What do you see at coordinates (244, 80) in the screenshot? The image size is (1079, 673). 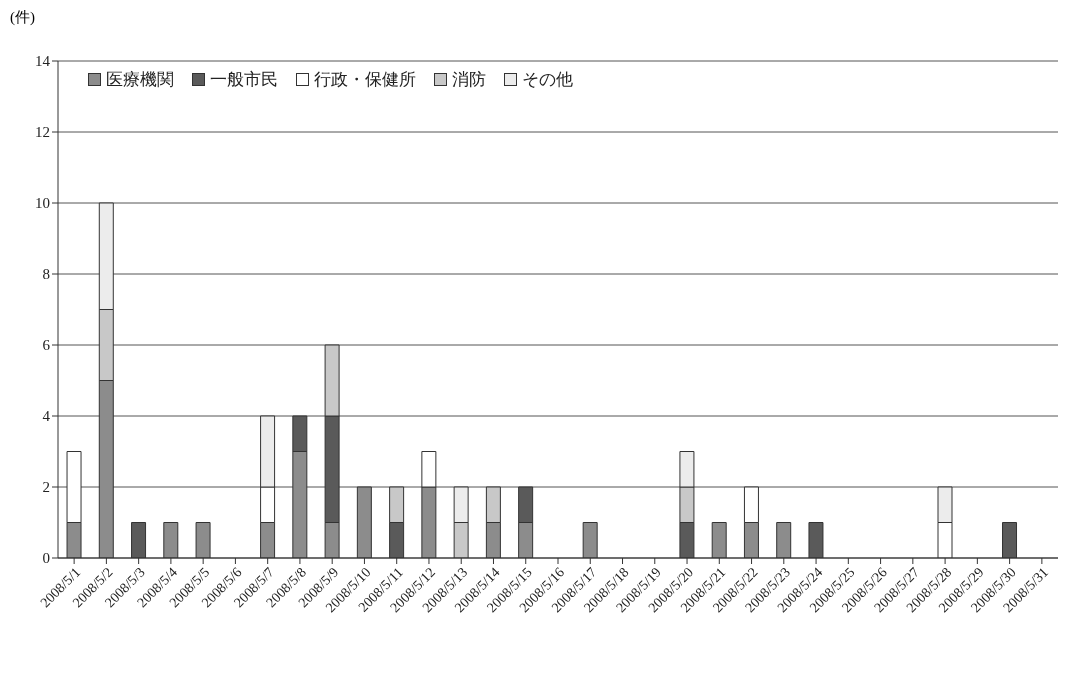 I see `legend-label: 一般市民` at bounding box center [244, 80].